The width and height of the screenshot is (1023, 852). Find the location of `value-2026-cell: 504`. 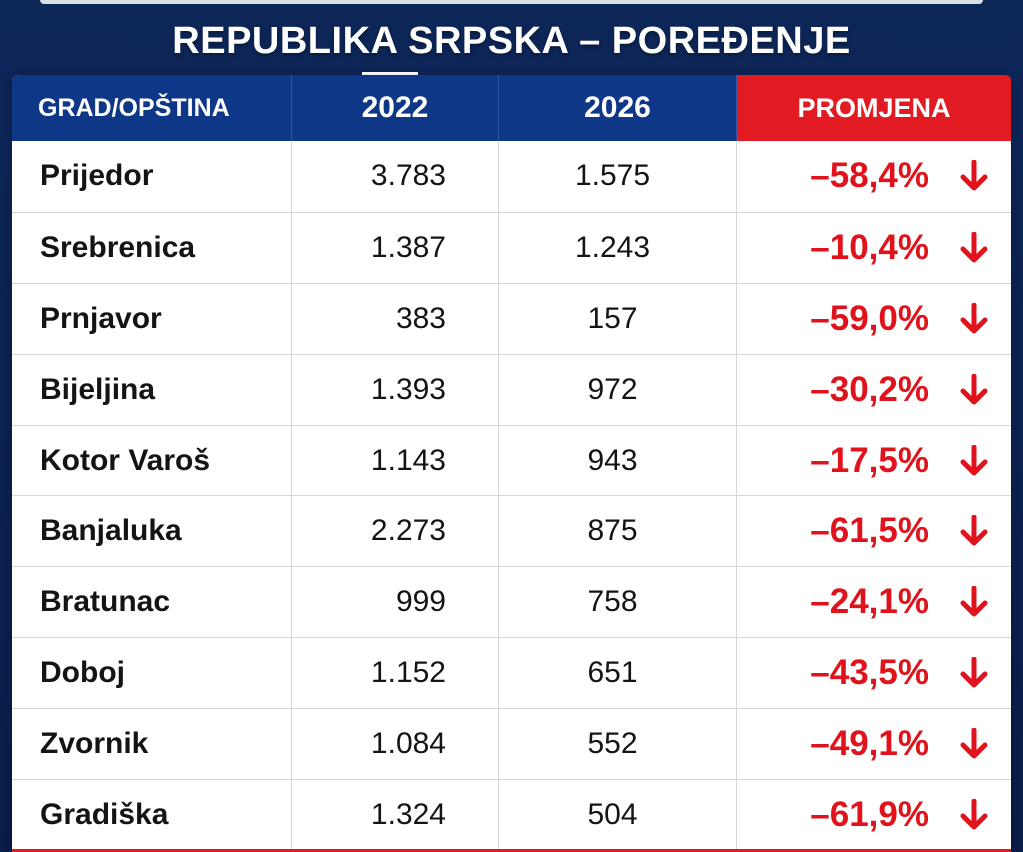

value-2026-cell: 504 is located at coordinates (618, 815).